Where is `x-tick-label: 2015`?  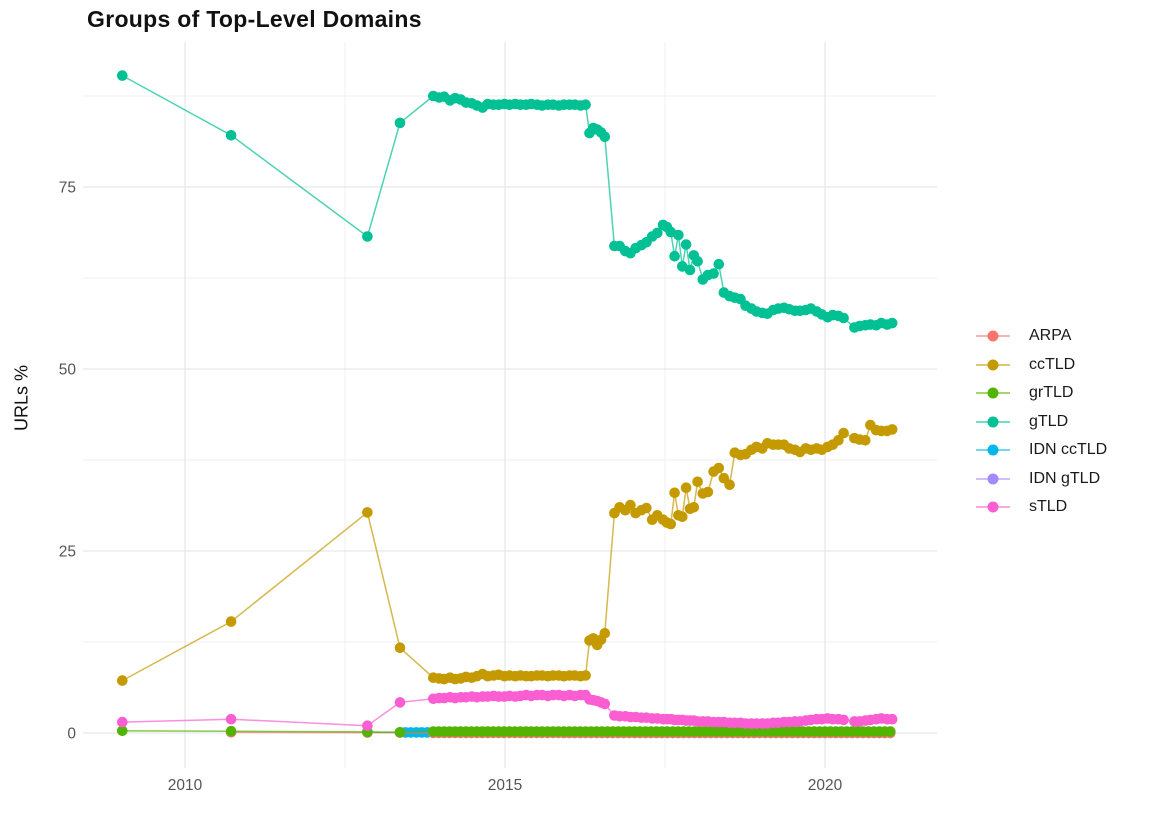 x-tick-label: 2015 is located at coordinates (505, 785).